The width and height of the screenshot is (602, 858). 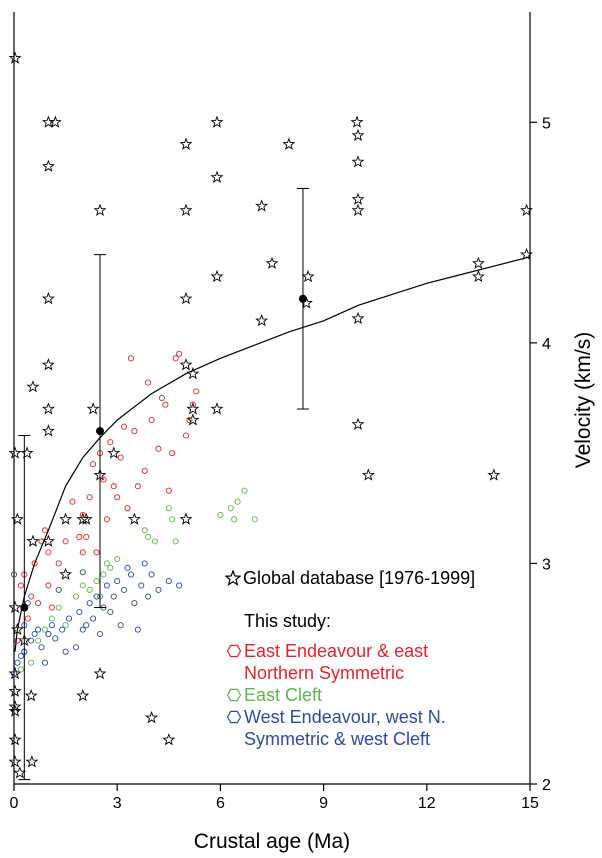 What do you see at coordinates (546, 785) in the screenshot?
I see `y-tick-label: 2` at bounding box center [546, 785].